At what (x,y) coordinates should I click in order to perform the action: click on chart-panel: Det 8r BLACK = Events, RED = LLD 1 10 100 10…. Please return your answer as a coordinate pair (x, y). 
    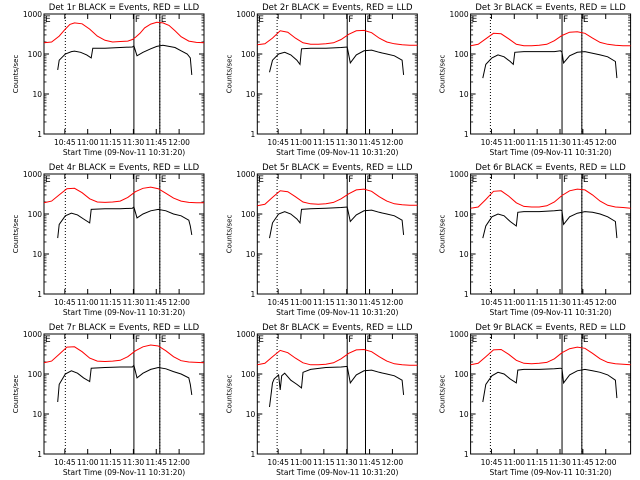
    Looking at the image, I should click on (321, 400).